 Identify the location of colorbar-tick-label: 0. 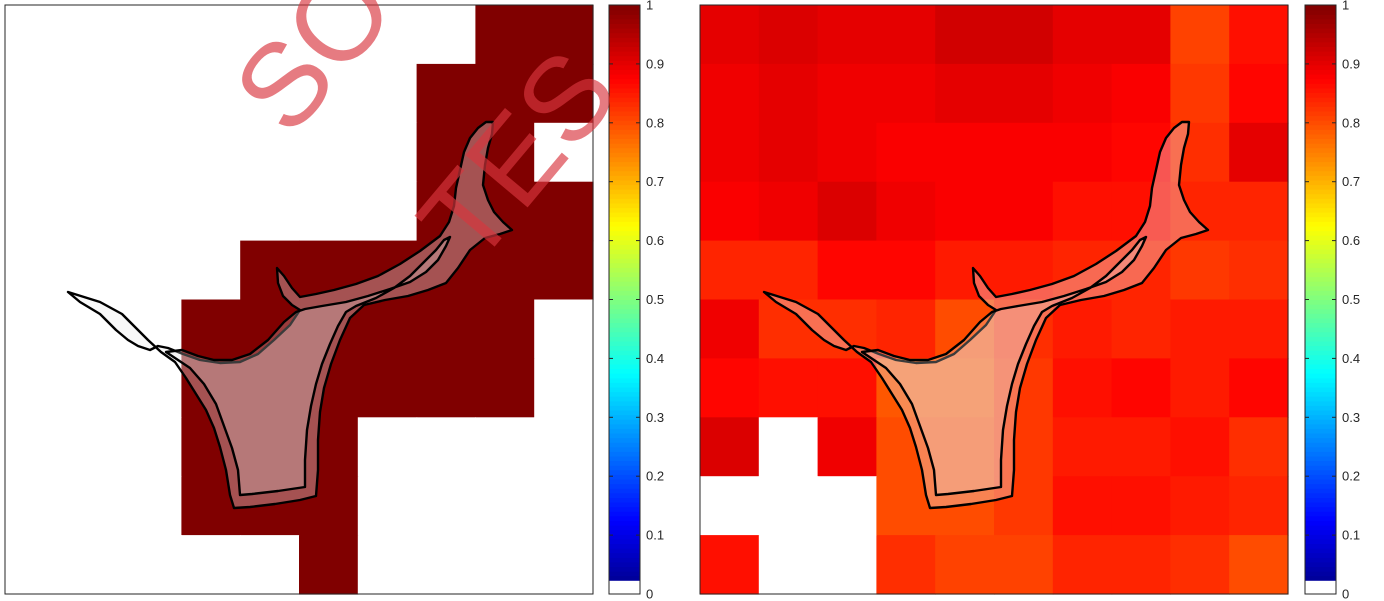
(1345, 594).